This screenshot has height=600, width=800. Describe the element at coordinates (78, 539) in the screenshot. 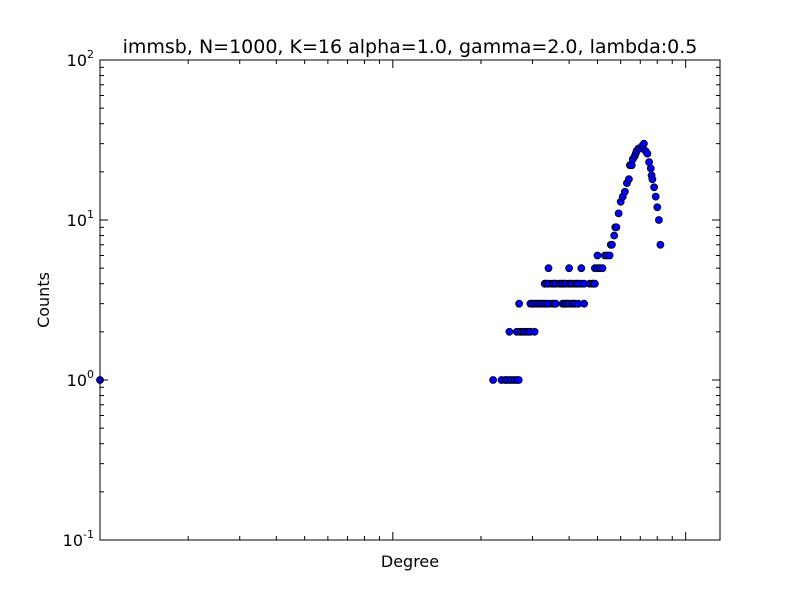

I see `y-tick-label: 10⁻¹` at that location.